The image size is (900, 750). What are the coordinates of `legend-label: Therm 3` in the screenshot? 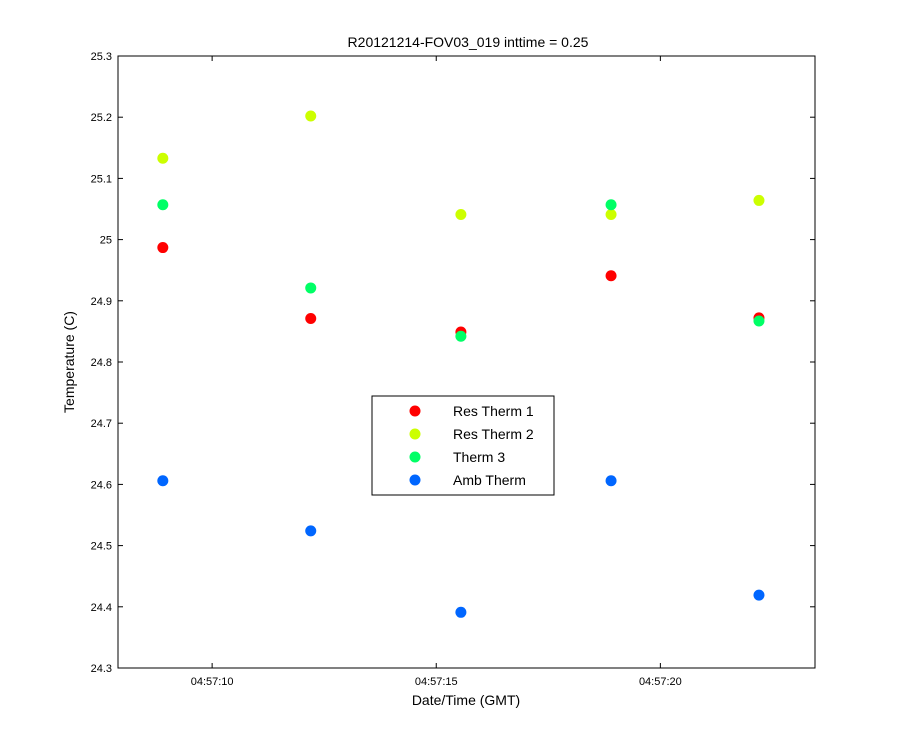 It's located at (479, 457).